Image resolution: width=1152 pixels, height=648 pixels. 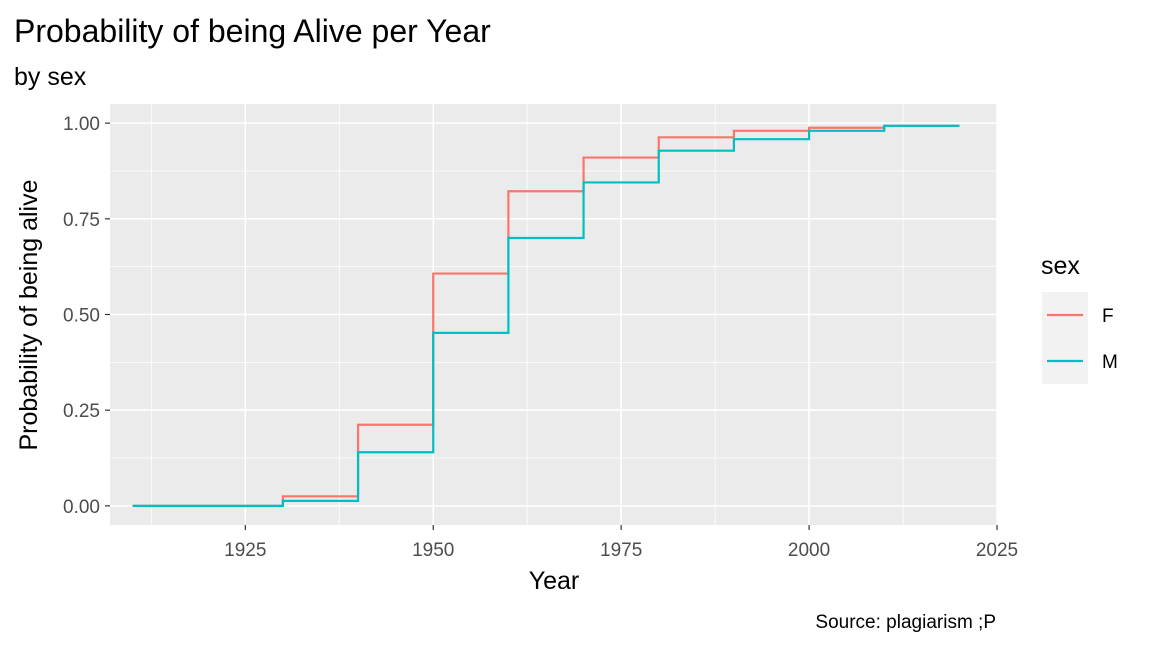 What do you see at coordinates (1060, 266) in the screenshot?
I see `legend-title: sex` at bounding box center [1060, 266].